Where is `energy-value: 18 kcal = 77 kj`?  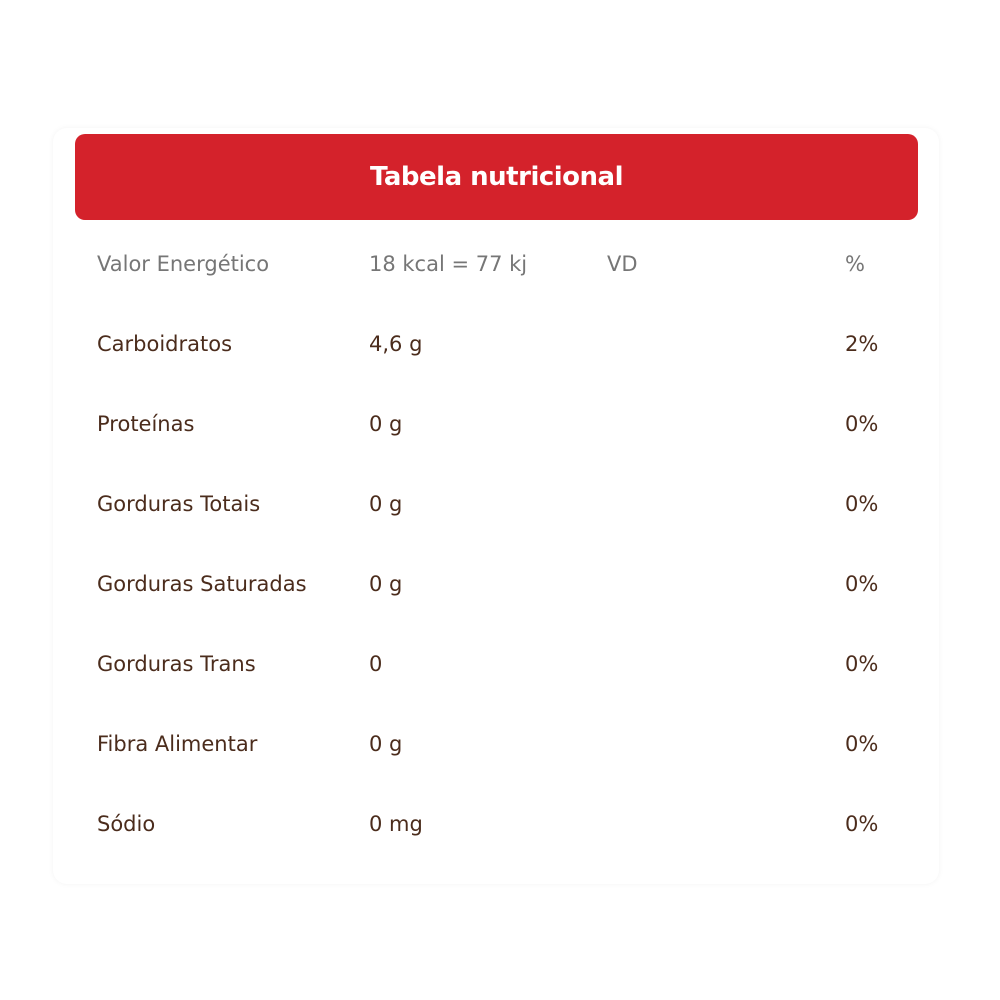 energy-value: 18 kcal = 77 kj is located at coordinates (448, 264).